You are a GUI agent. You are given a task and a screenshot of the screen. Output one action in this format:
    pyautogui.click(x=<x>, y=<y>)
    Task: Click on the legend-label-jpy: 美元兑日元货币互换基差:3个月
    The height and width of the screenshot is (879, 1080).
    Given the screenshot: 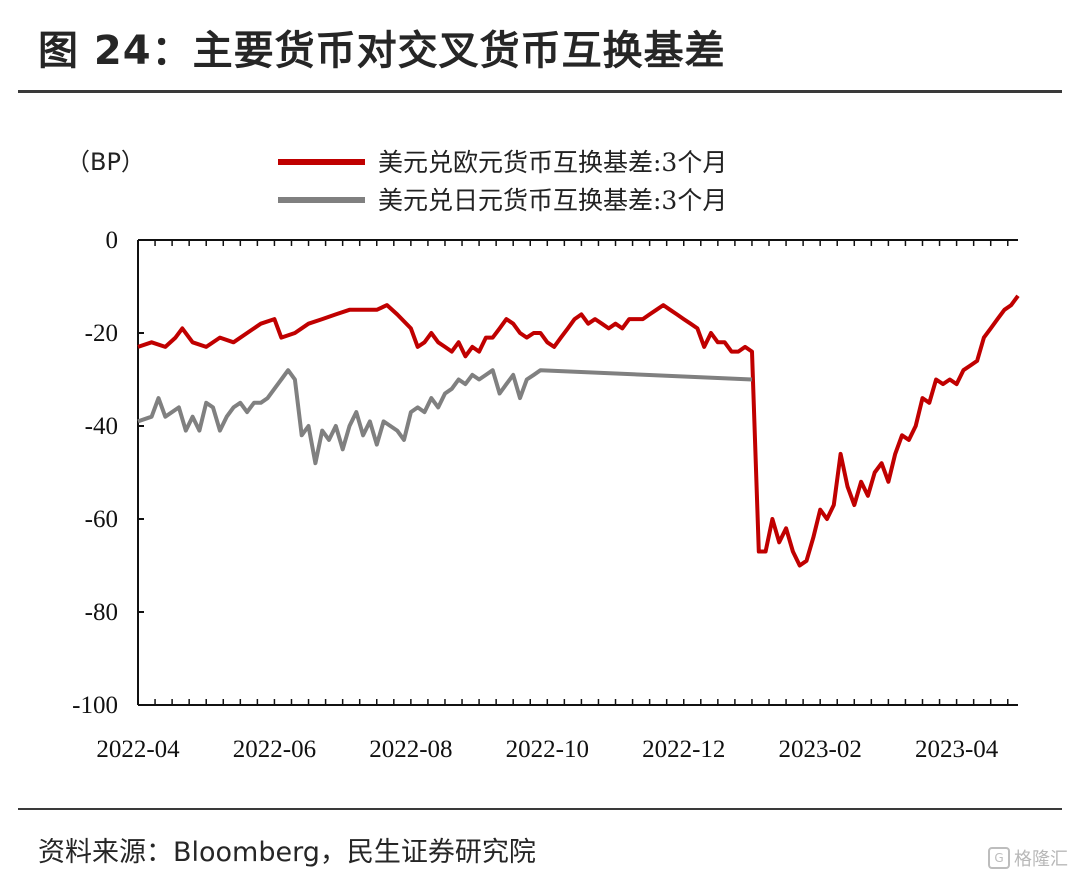 What is the action you would take?
    pyautogui.click(x=552, y=200)
    